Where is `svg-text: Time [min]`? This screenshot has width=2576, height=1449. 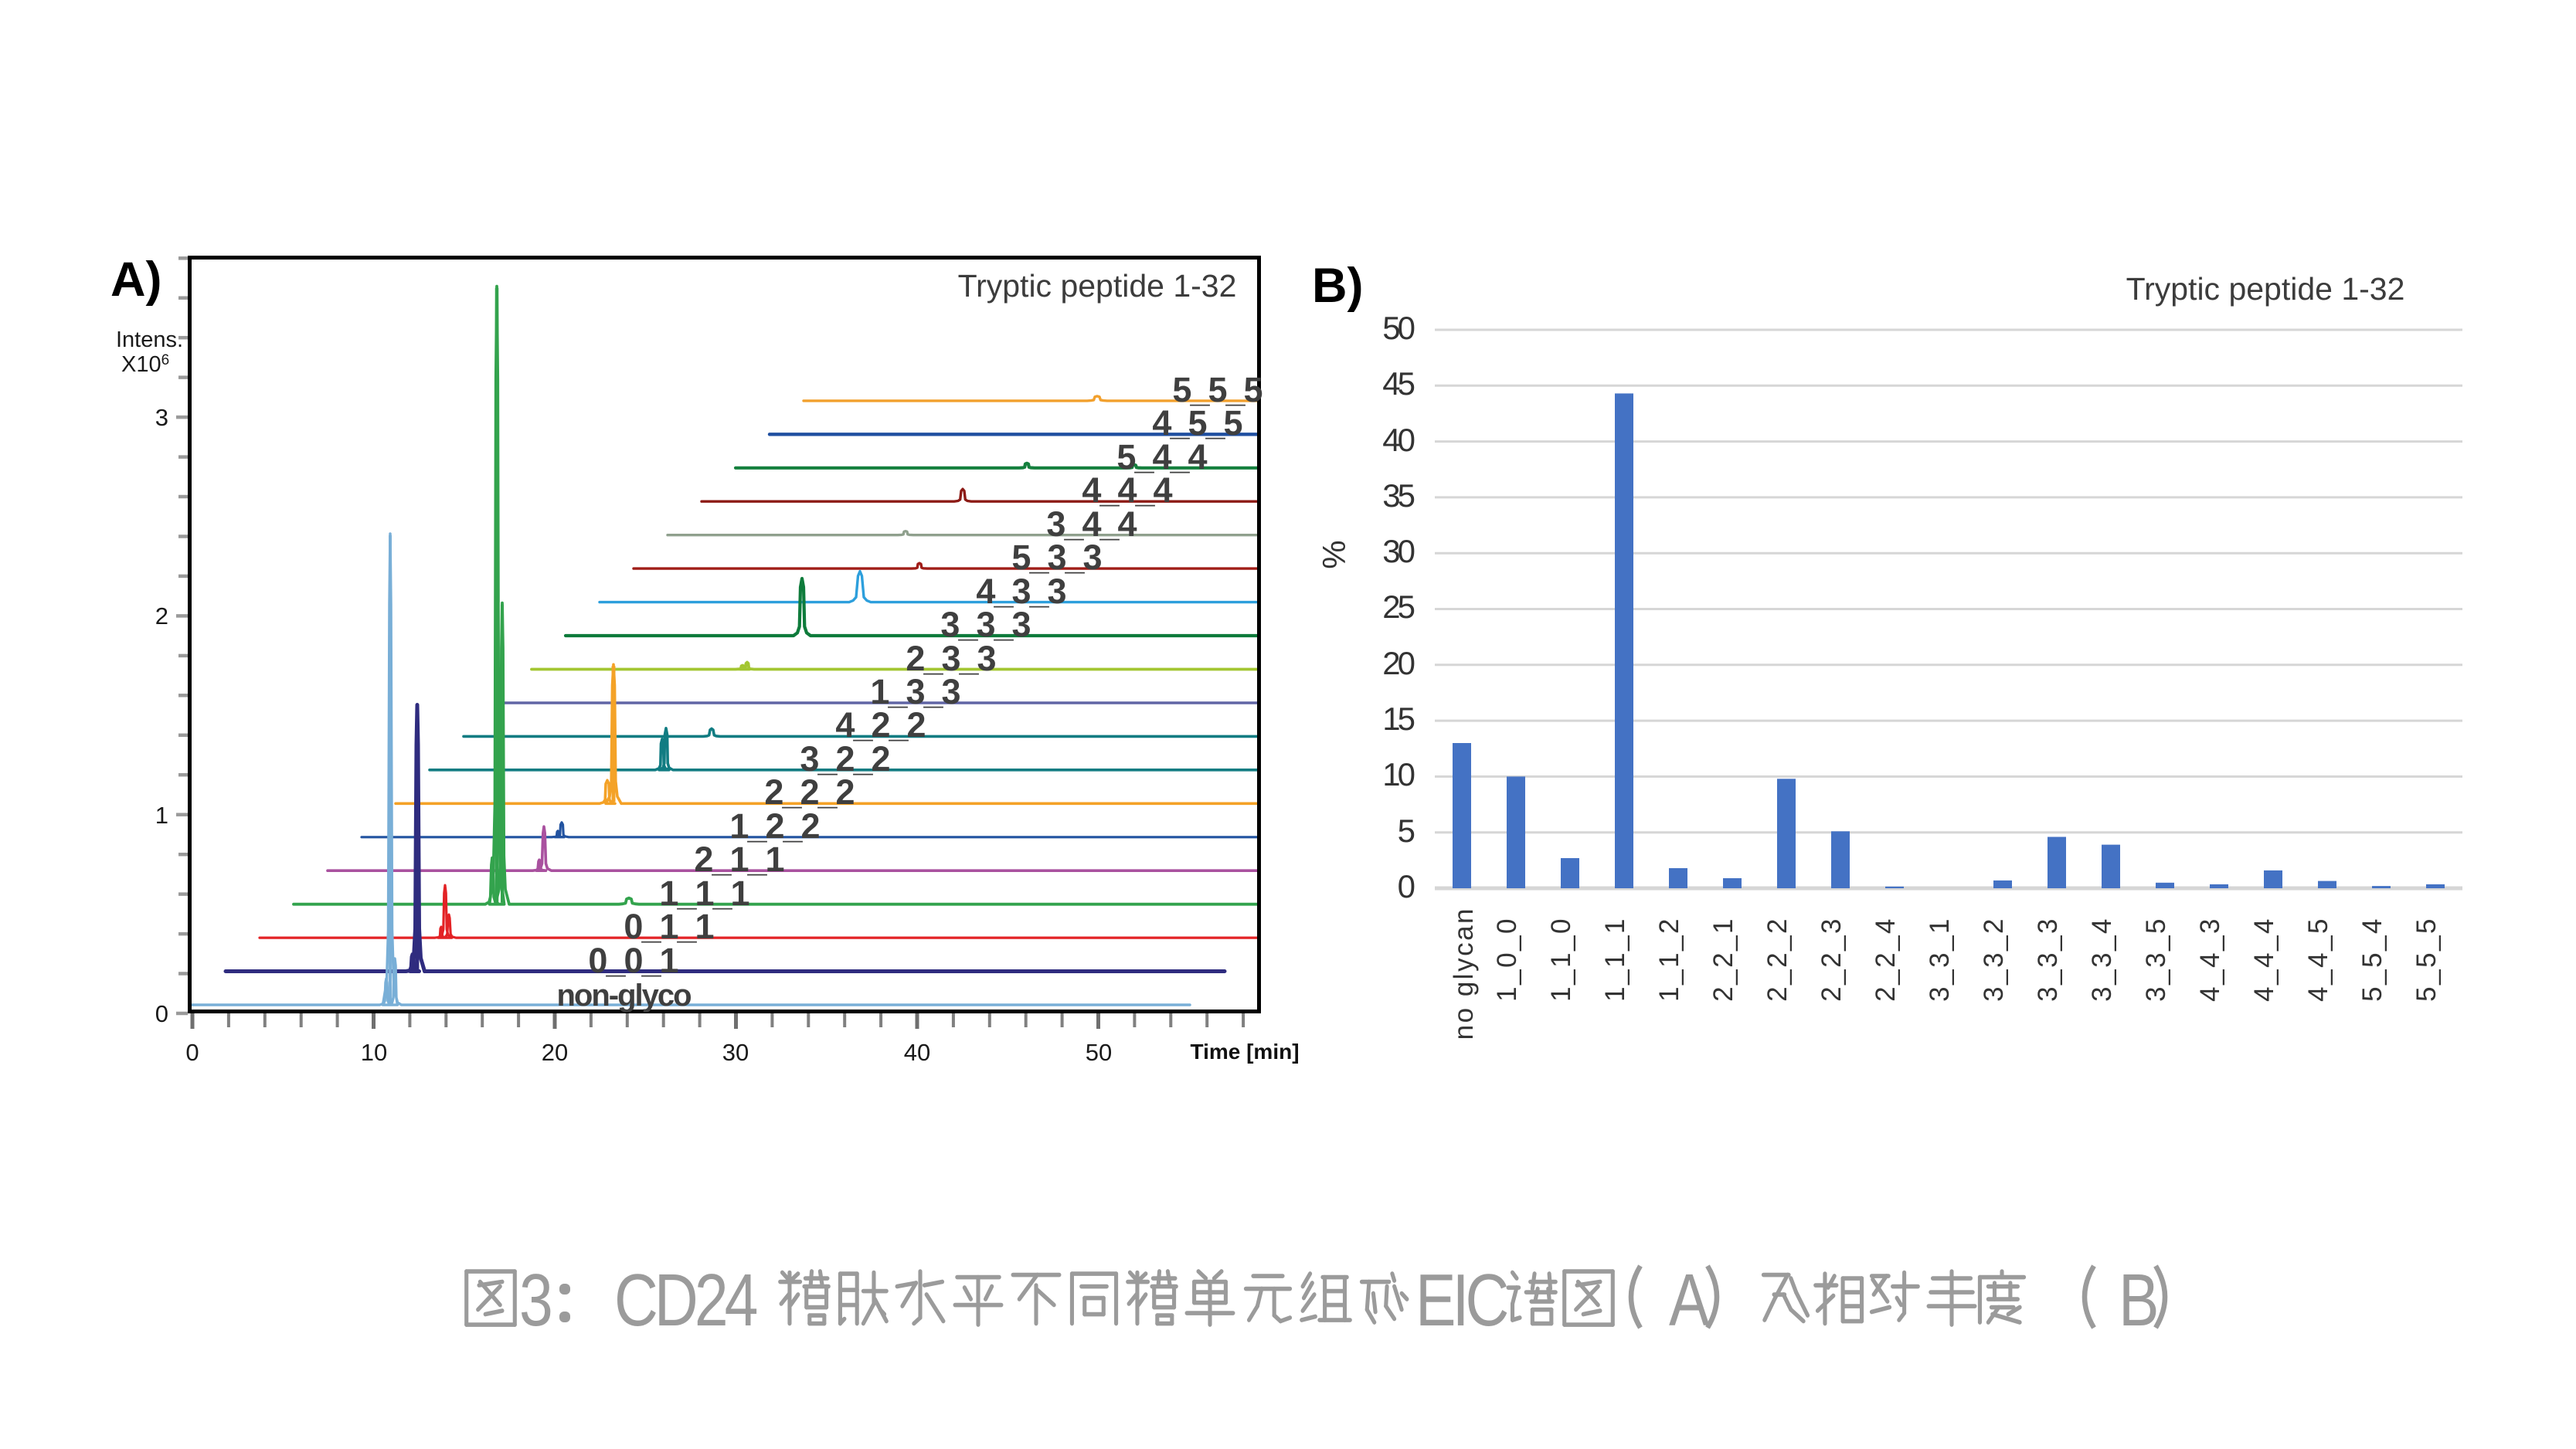
svg-text: Time [min] is located at coordinates (1244, 1052).